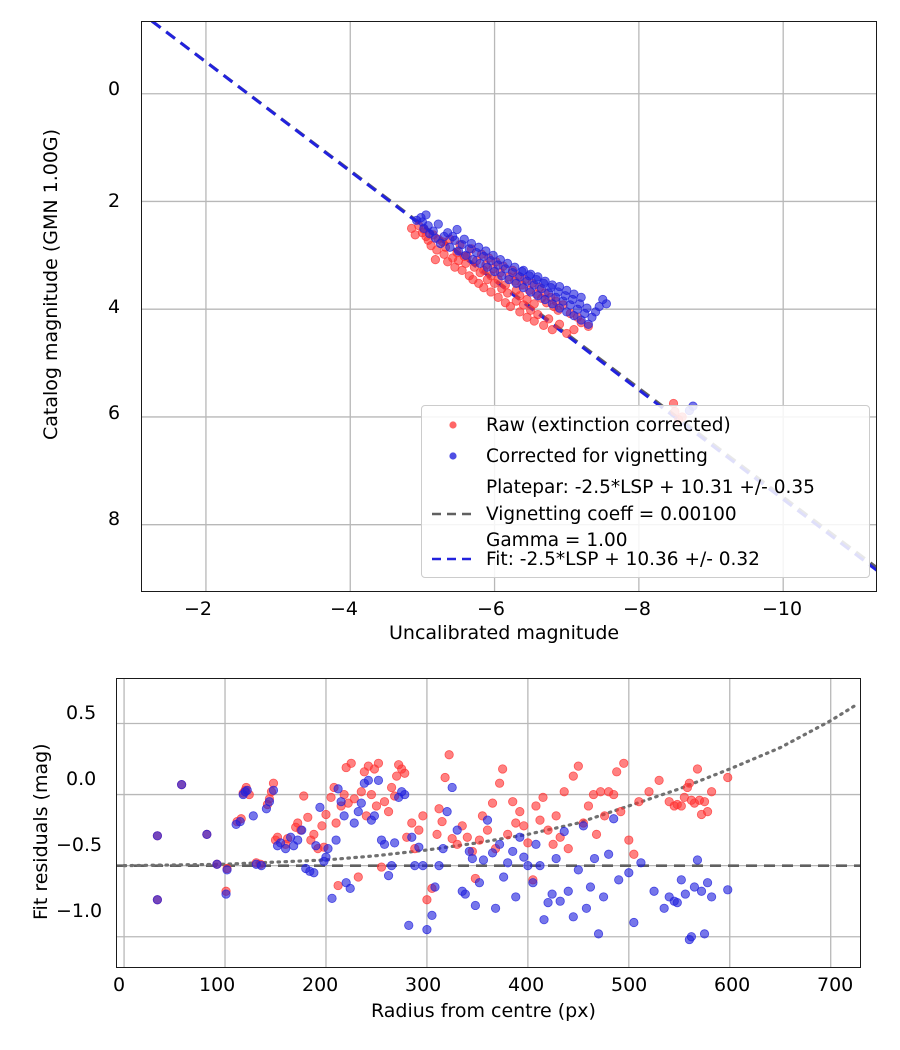 This screenshot has width=900, height=1050. Describe the element at coordinates (198, 609) in the screenshot. I see `xtick-top-0: −2` at that location.